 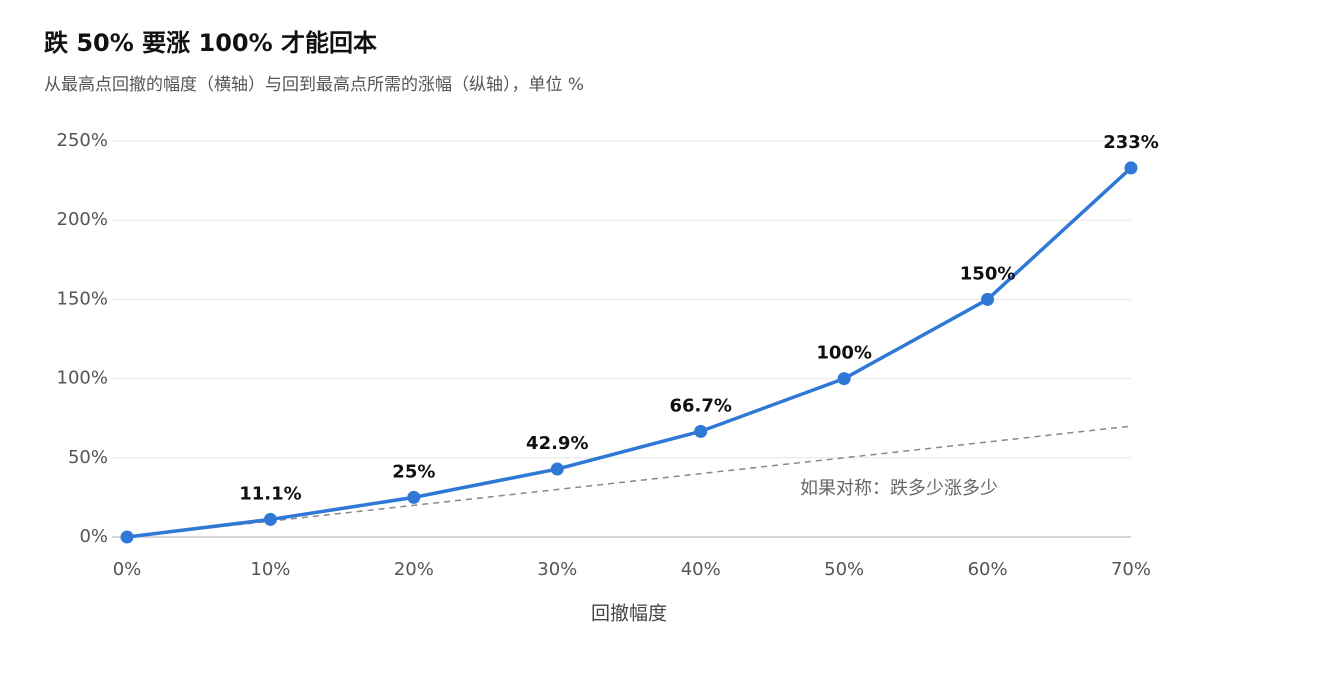 What do you see at coordinates (844, 569) in the screenshot?
I see `x-tick-label: 50%` at bounding box center [844, 569].